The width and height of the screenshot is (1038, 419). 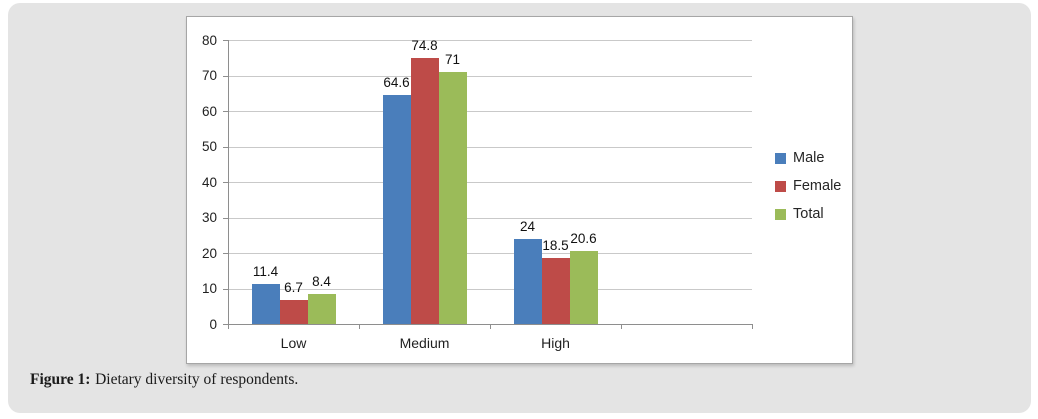 What do you see at coordinates (424, 191) in the screenshot?
I see `bar-female-medium` at bounding box center [424, 191].